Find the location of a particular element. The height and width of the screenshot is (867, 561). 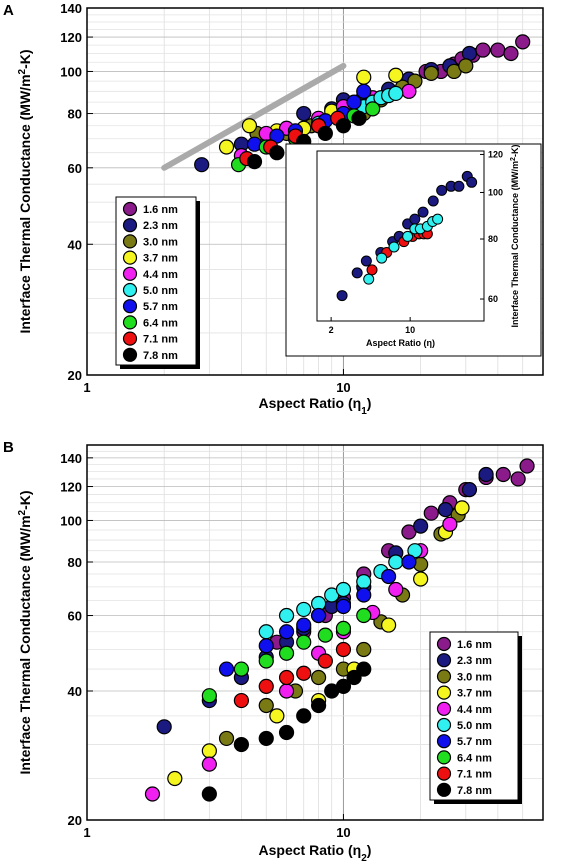

inset-y-tick-label: 100 is located at coordinates (495, 192).